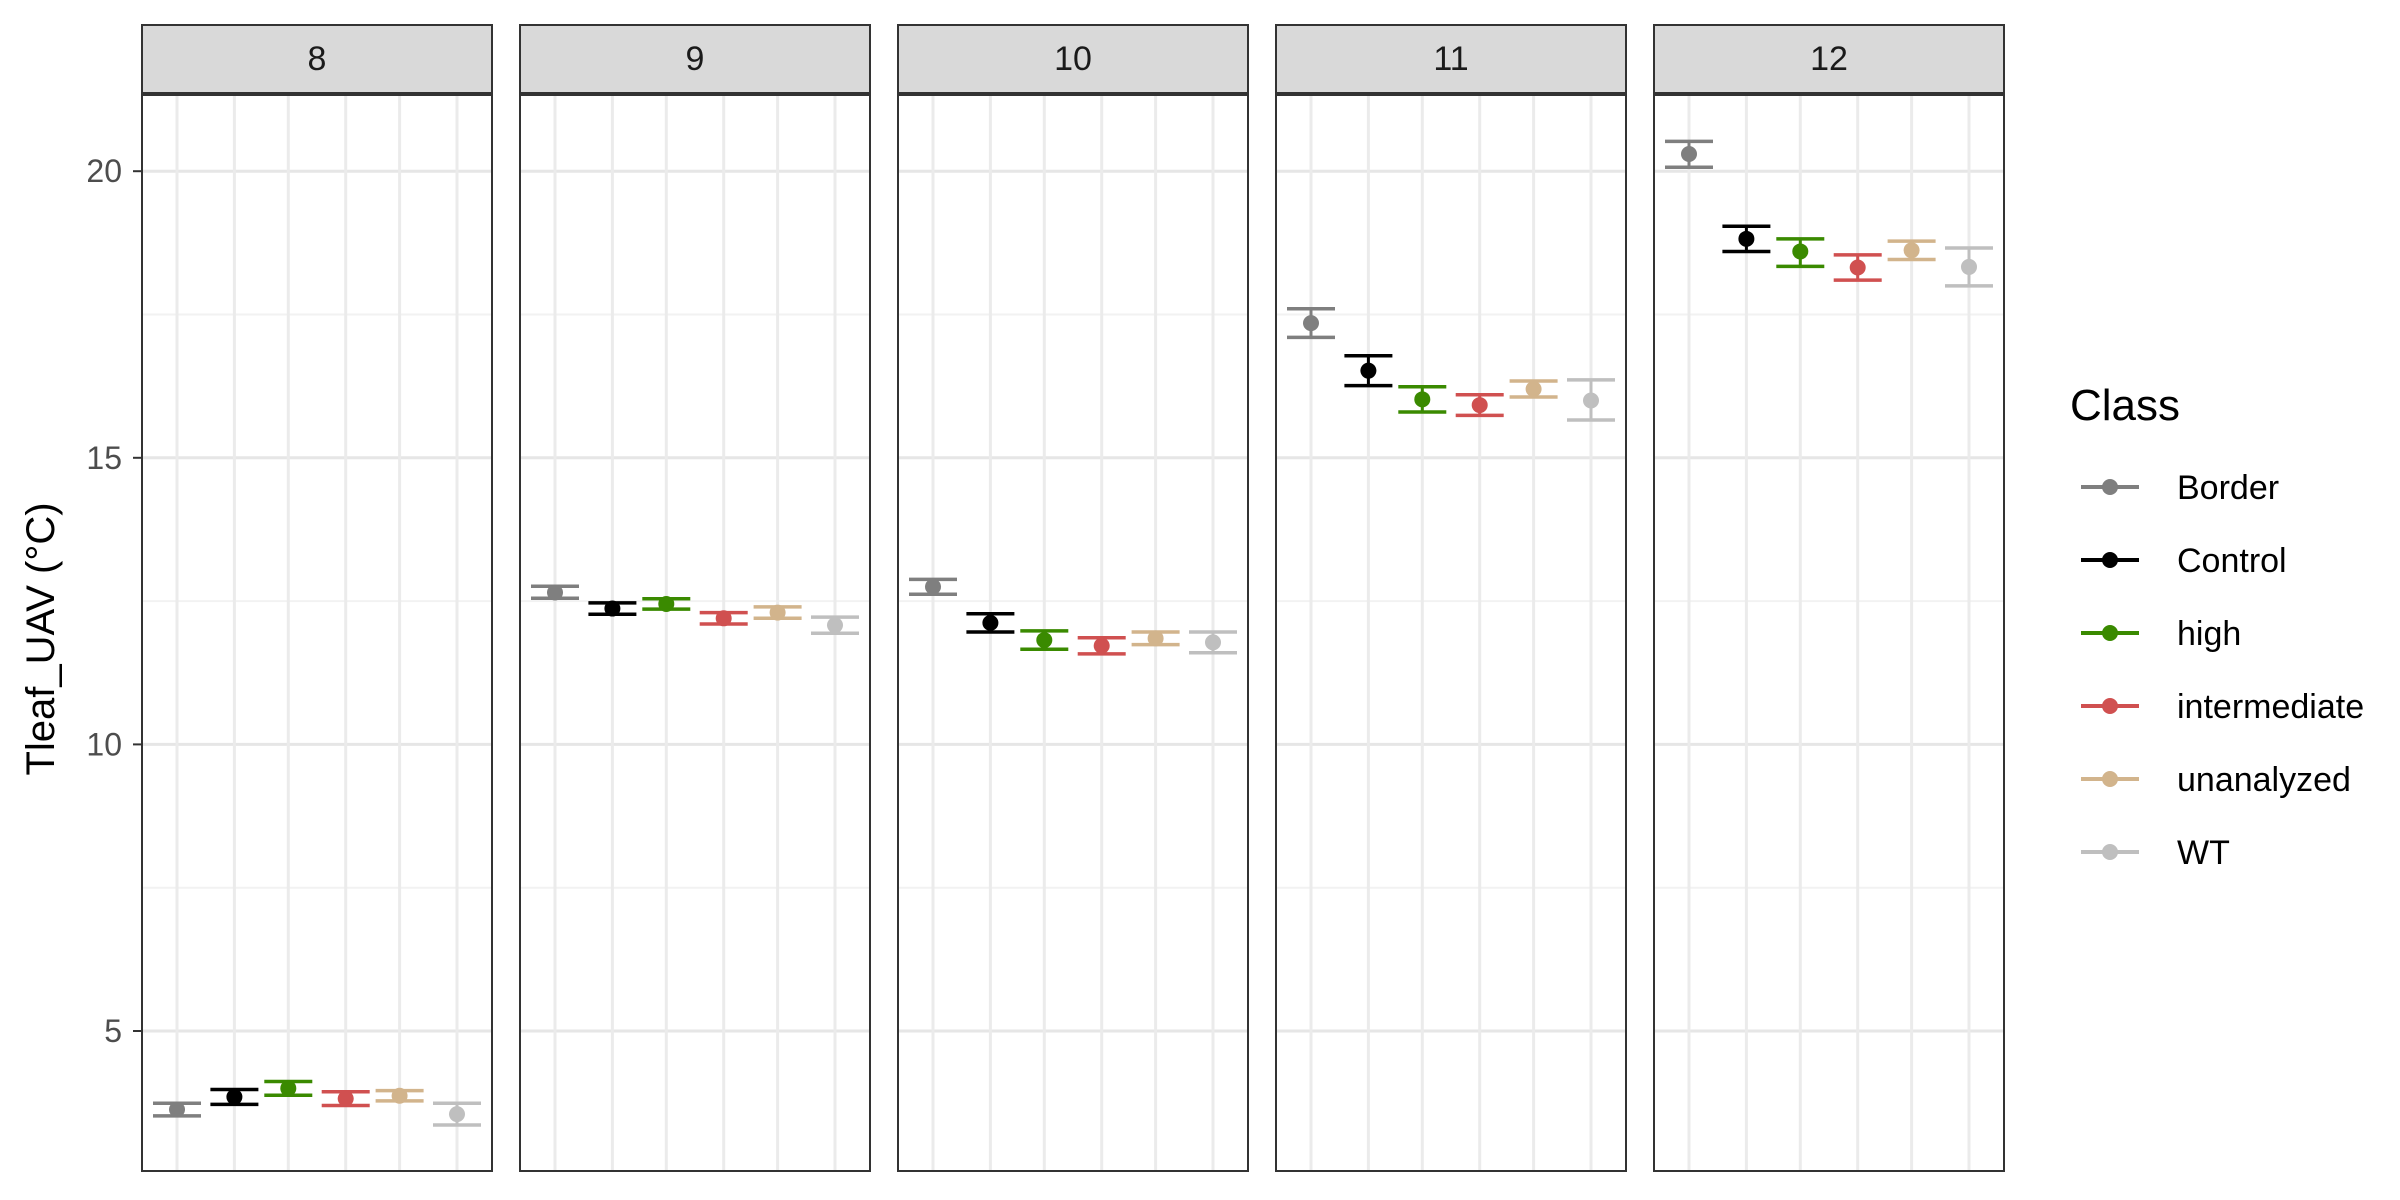 The image size is (2400, 1200). Describe the element at coordinates (2264, 780) in the screenshot. I see `legend-item-label: unanalyzed` at that location.